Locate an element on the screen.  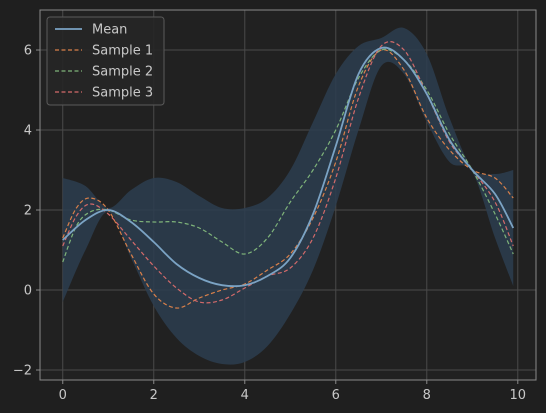
legend-label: Sample 2 is located at coordinates (122, 72).